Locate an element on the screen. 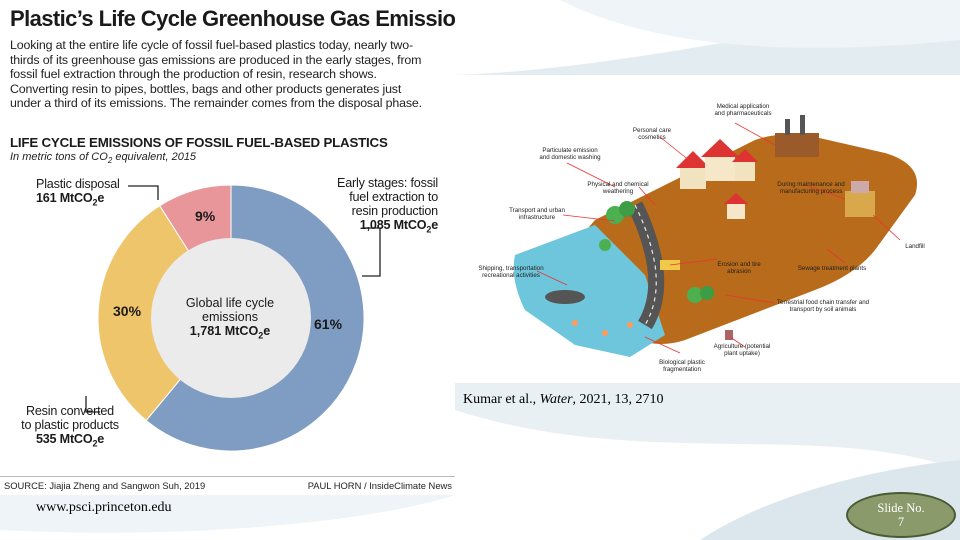 This screenshot has height=540, width=960. donut-center-label: Global life cycle emissions 1,781 MtCO2e is located at coordinates (230, 318).